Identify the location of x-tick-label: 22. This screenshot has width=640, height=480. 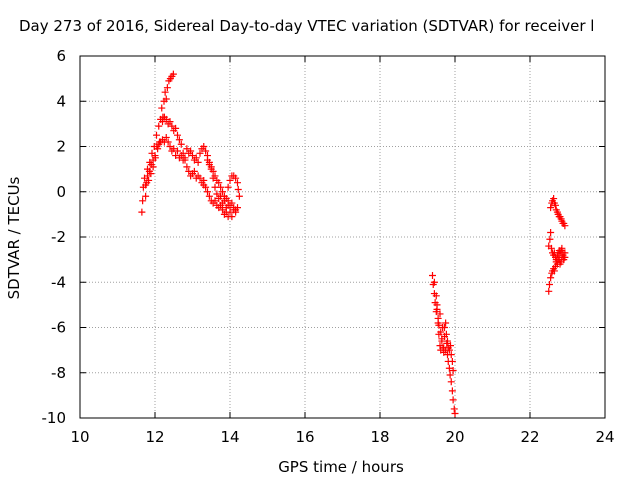
(529, 437).